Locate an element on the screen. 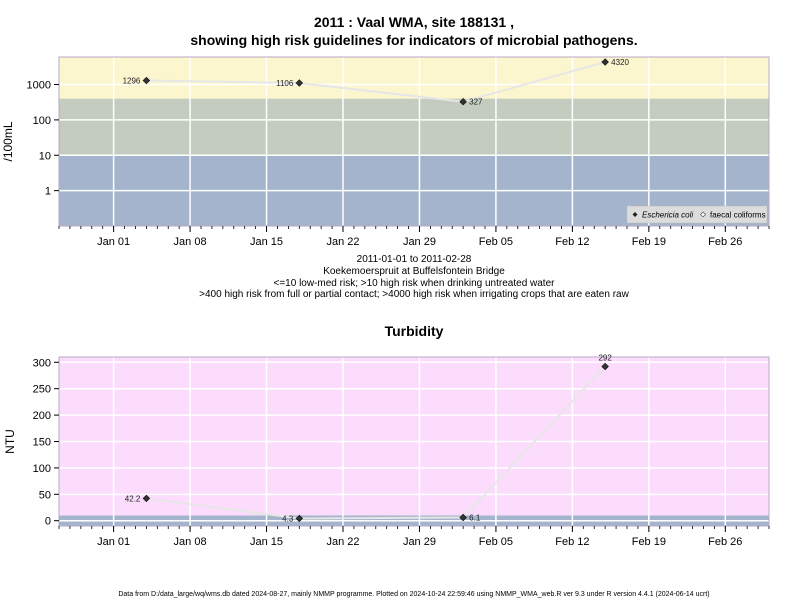 This screenshot has width=800, height=600. y-tick-label-3: 1000 is located at coordinates (39, 86).